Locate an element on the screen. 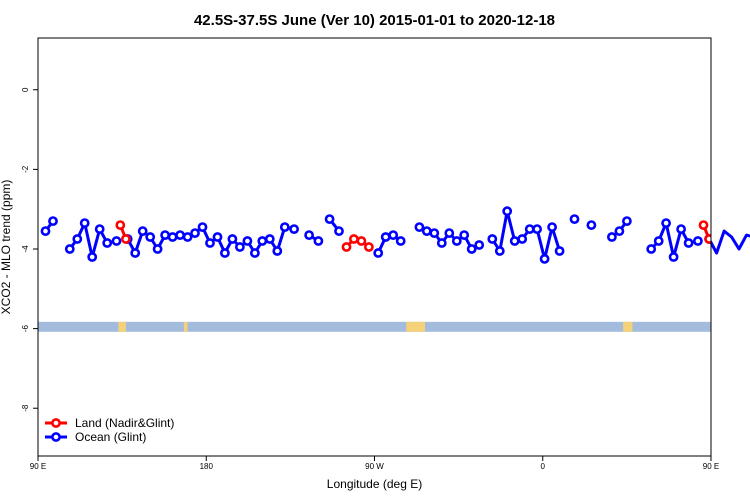  series-layer is located at coordinates (395, 235).